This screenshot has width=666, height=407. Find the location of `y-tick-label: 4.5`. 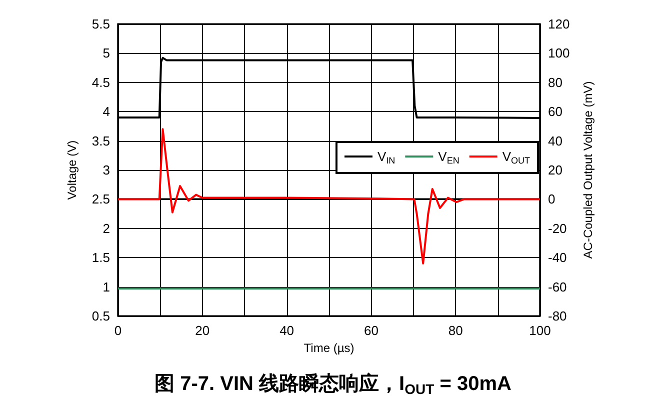

y-tick-label: 4.5 is located at coordinates (101, 82).